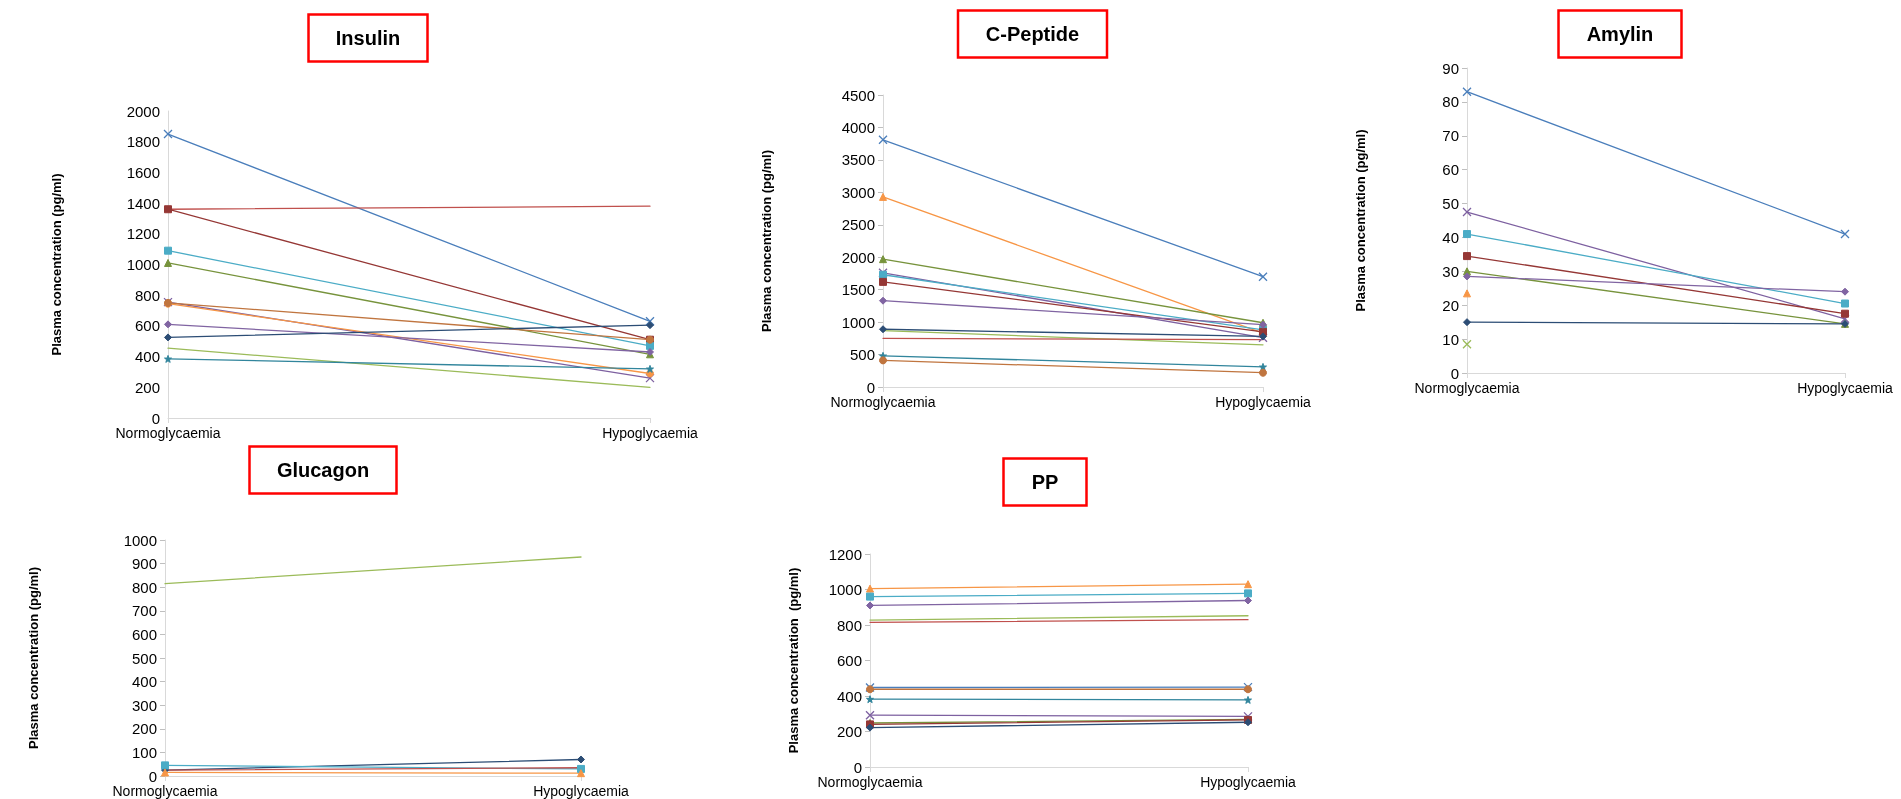 Image resolution: width=1901 pixels, height=799 pixels. Describe the element at coordinates (143, 172) in the screenshot. I see `y-tick-label: 1600` at that location.